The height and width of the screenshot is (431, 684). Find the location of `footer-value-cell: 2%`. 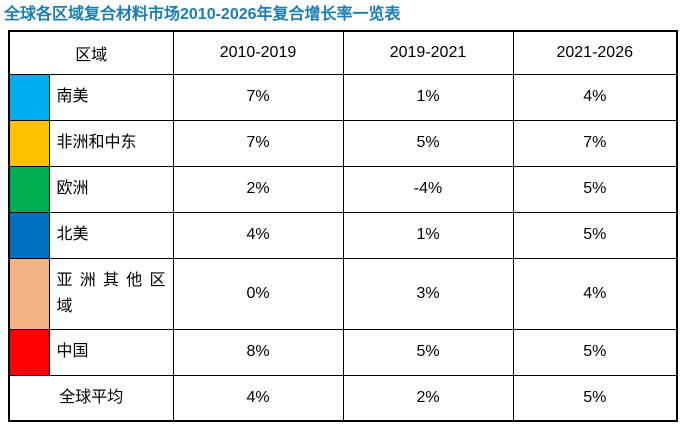

footer-value-cell: 2% is located at coordinates (428, 397).